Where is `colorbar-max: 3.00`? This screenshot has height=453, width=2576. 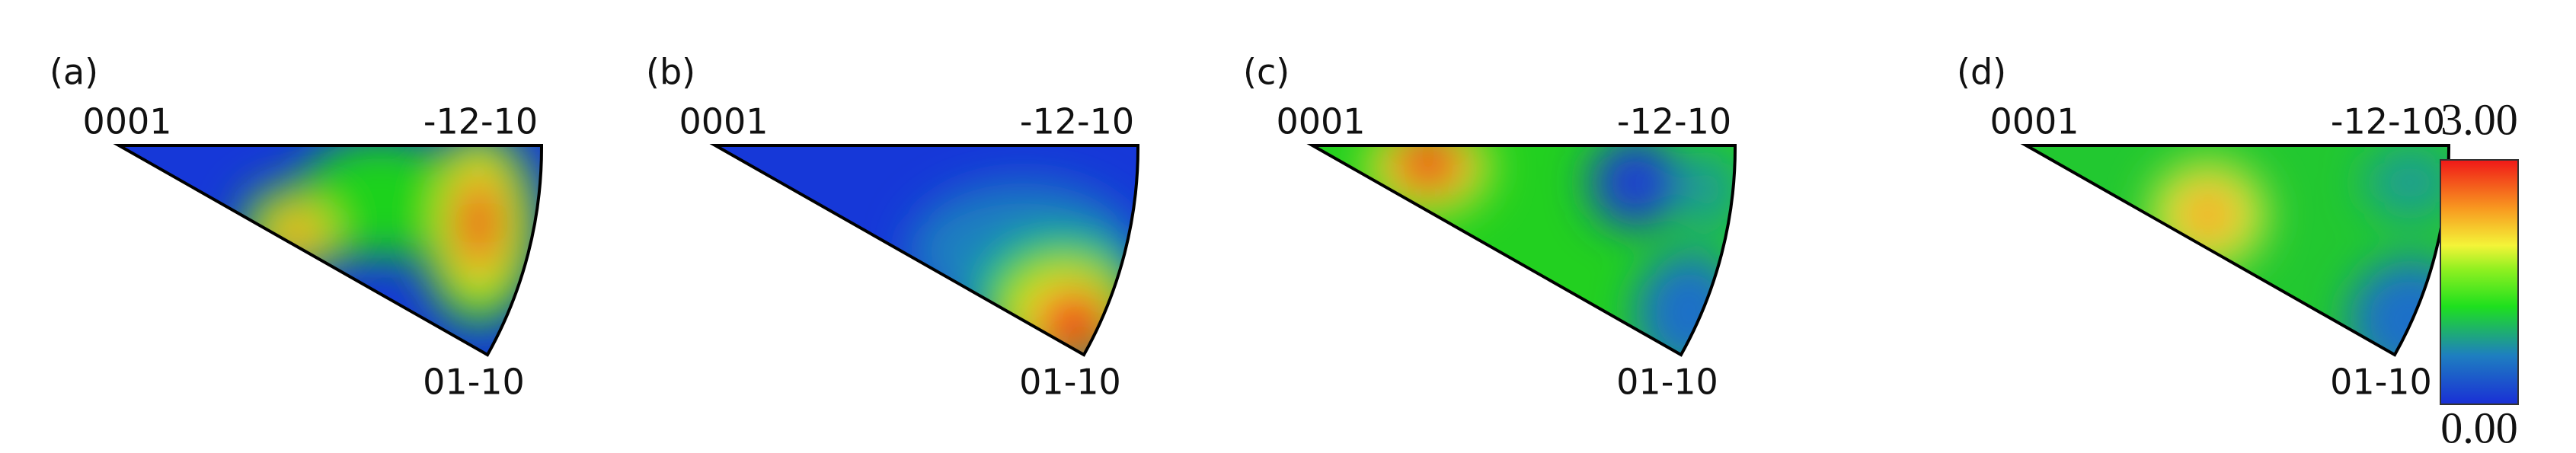 colorbar-max: 3.00 is located at coordinates (2479, 119).